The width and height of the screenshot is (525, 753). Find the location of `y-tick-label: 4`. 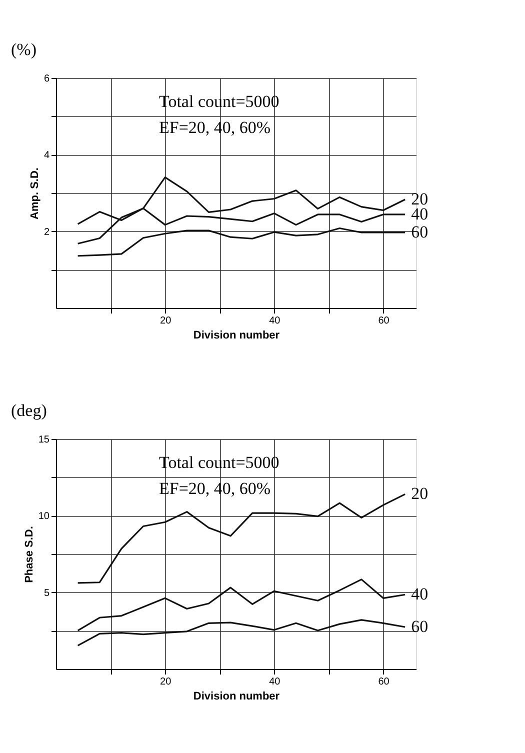

y-tick-label: 4 is located at coordinates (47, 156).